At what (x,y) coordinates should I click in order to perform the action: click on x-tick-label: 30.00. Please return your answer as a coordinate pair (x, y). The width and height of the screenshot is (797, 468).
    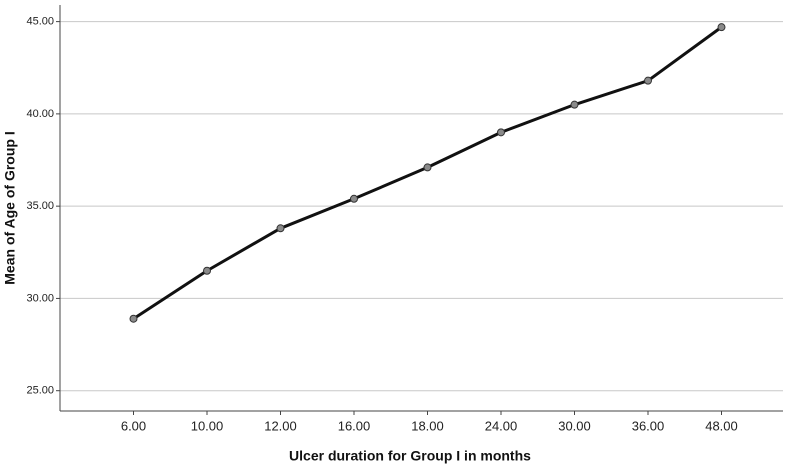
    Looking at the image, I should click on (574, 425).